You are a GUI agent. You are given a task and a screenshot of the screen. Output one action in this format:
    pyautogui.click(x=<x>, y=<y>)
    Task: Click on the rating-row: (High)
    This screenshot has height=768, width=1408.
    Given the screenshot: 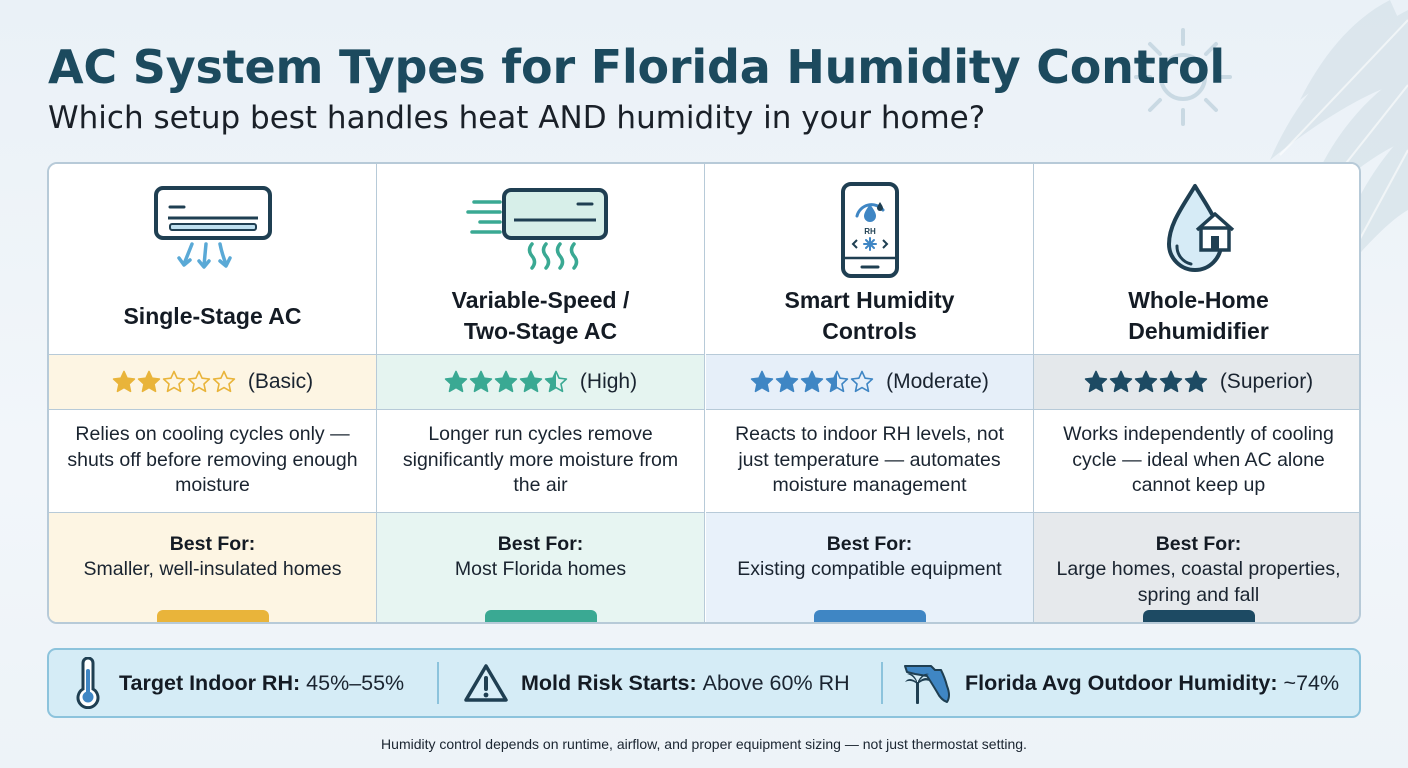 What is the action you would take?
    pyautogui.click(x=540, y=382)
    